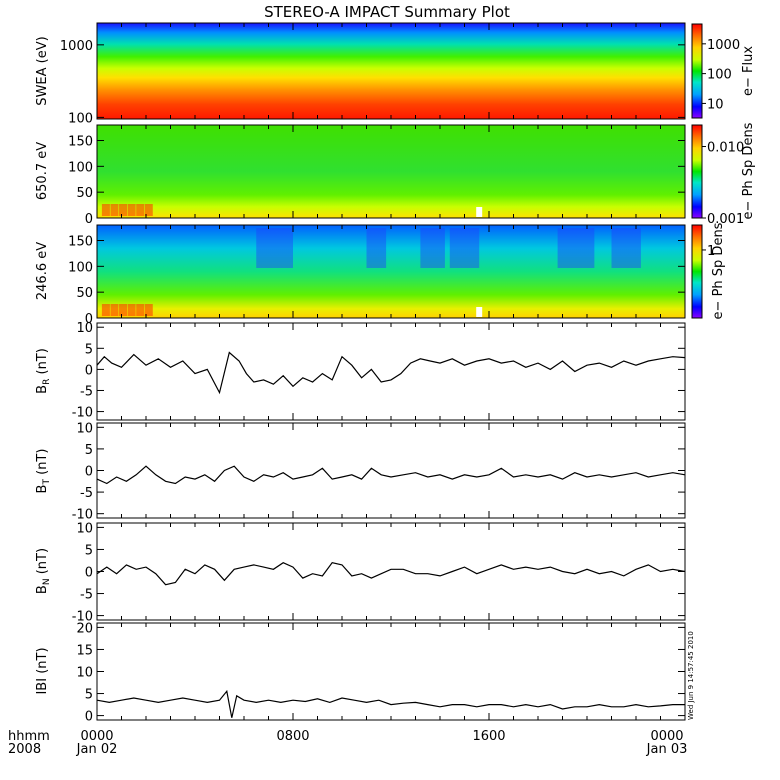 The height and width of the screenshot is (780, 780). What do you see at coordinates (42, 389) in the screenshot?
I see `br-ylabel-main: B` at bounding box center [42, 389].